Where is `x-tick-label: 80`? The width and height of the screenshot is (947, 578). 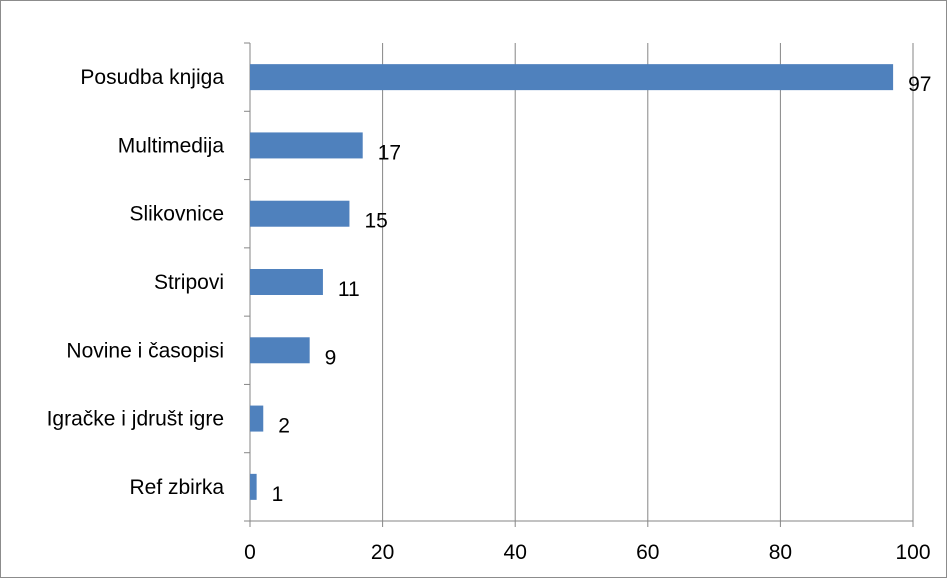
x-tick-label: 80 is located at coordinates (780, 552).